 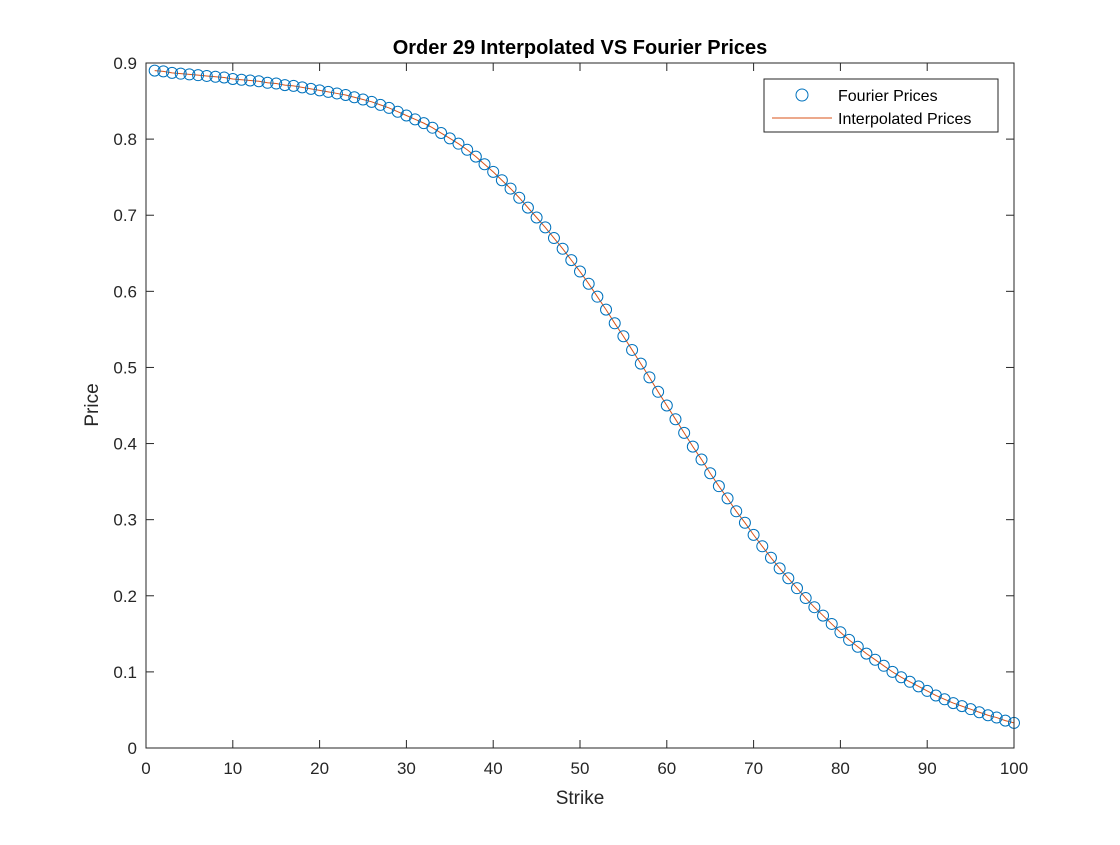 I want to click on x-tick-label: 90, so click(x=927, y=768).